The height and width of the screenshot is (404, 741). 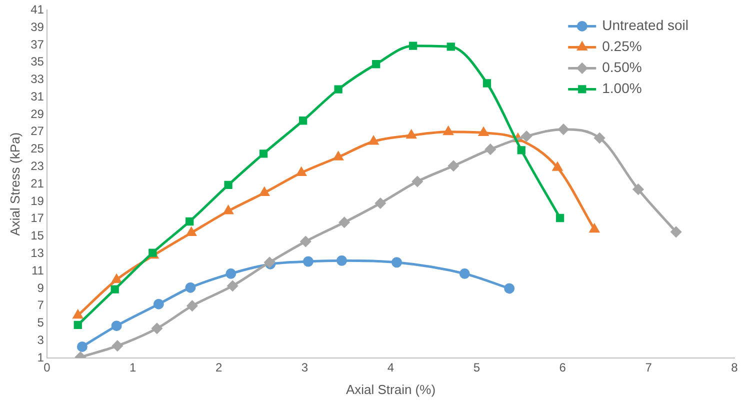 What do you see at coordinates (133, 367) in the screenshot?
I see `x-tick-label: 1` at bounding box center [133, 367].